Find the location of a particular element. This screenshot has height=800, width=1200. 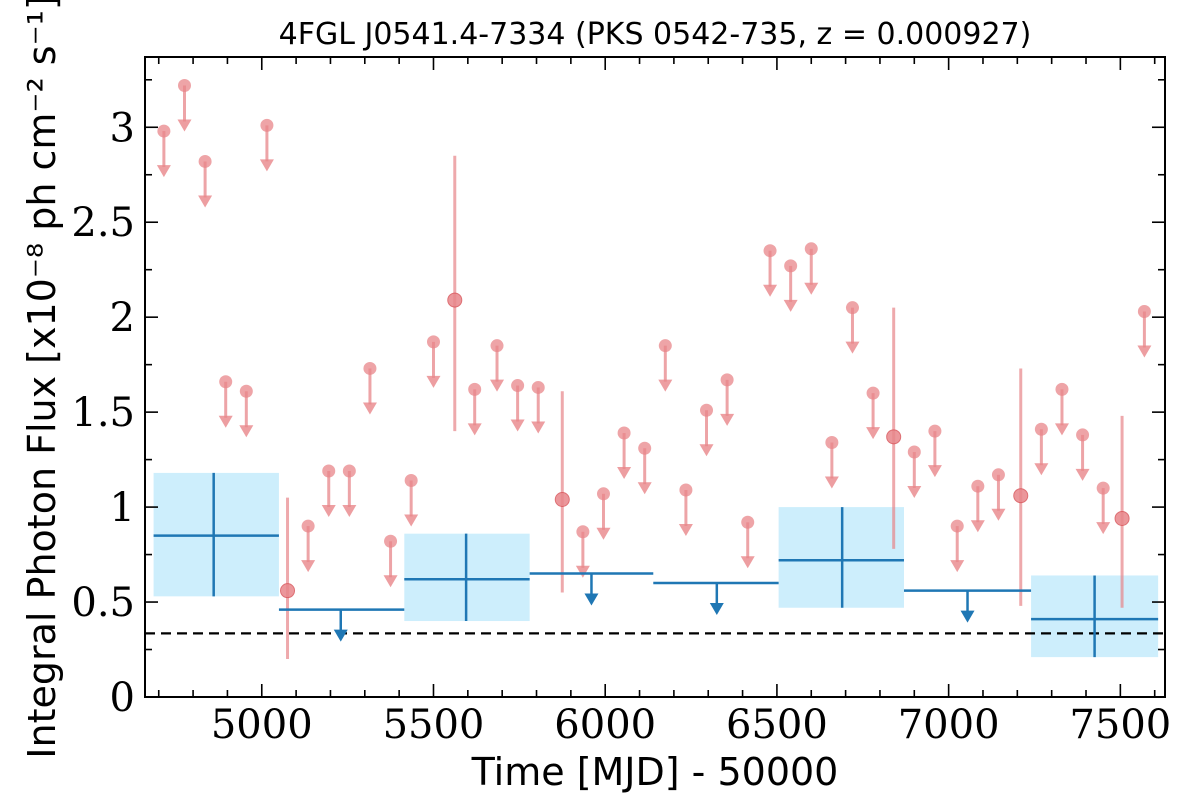

y-tick-label: 1 is located at coordinates (122, 508).